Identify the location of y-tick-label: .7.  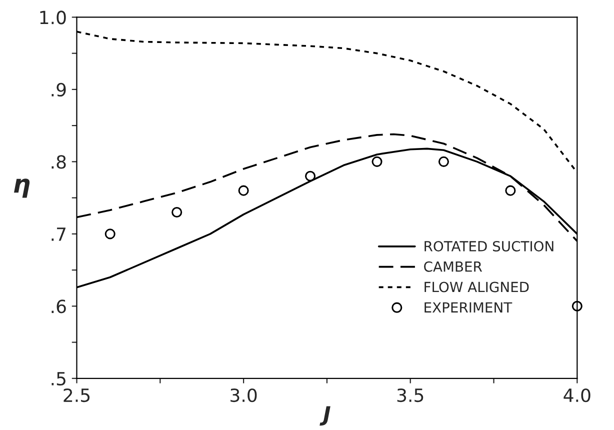
(59, 234).